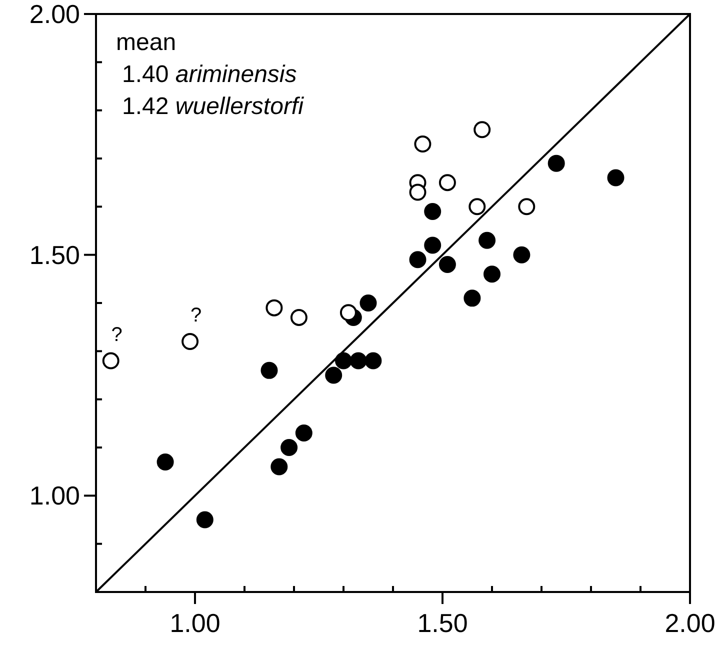  Describe the element at coordinates (195, 623) in the screenshot. I see `x-tick-label: 1.00` at that location.